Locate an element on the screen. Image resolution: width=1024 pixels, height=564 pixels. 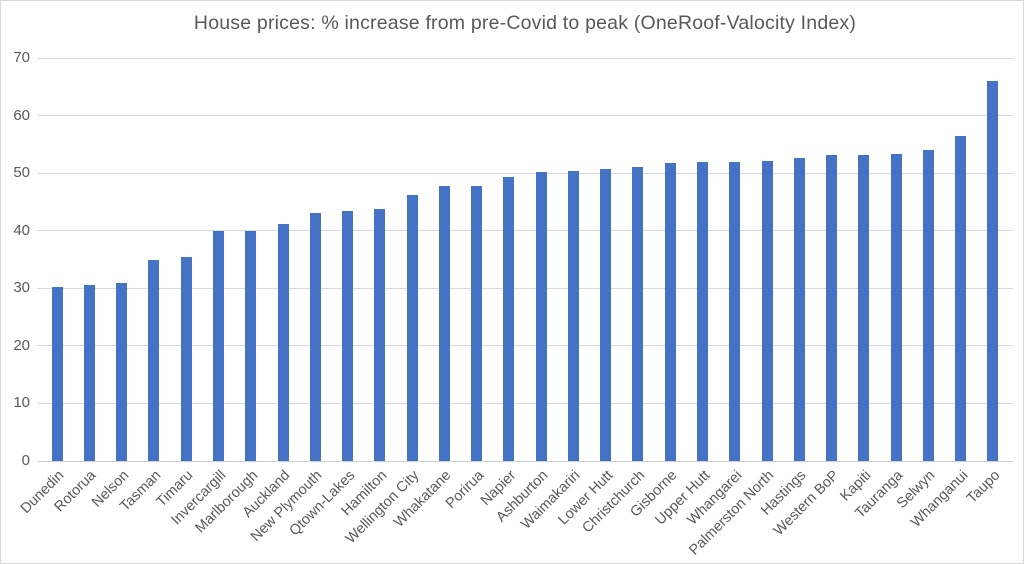
bar-whanganui is located at coordinates (961, 298).